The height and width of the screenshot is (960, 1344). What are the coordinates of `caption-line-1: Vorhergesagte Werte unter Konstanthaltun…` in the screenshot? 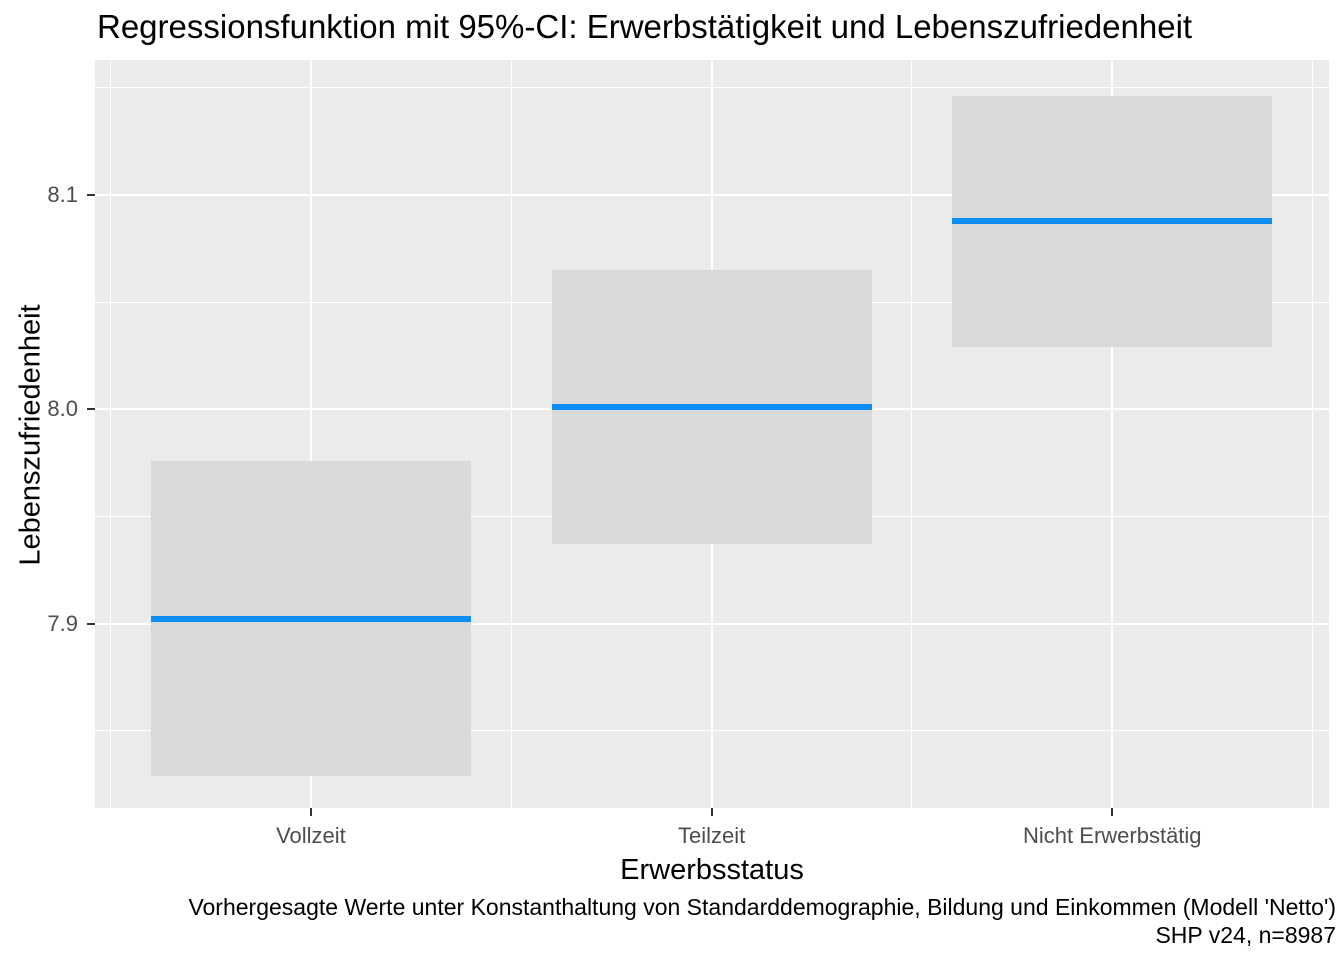 It's located at (762, 907).